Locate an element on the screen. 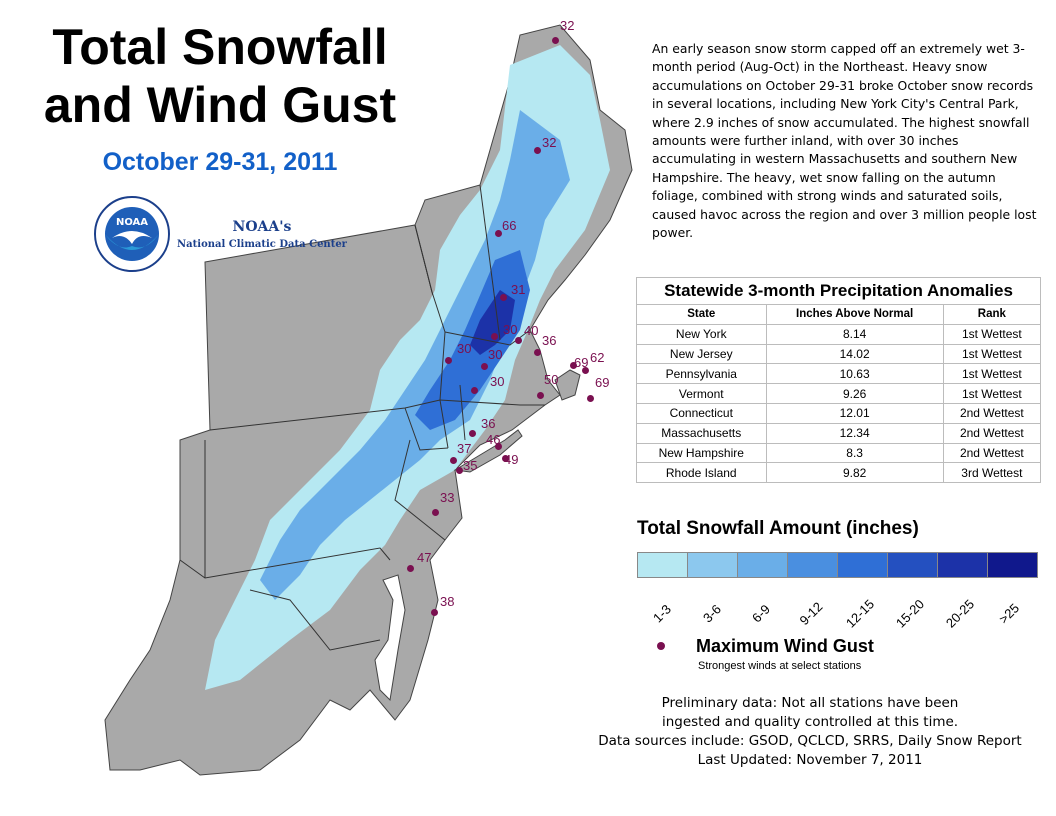  wind-gust-value: 66 is located at coordinates (509, 225).